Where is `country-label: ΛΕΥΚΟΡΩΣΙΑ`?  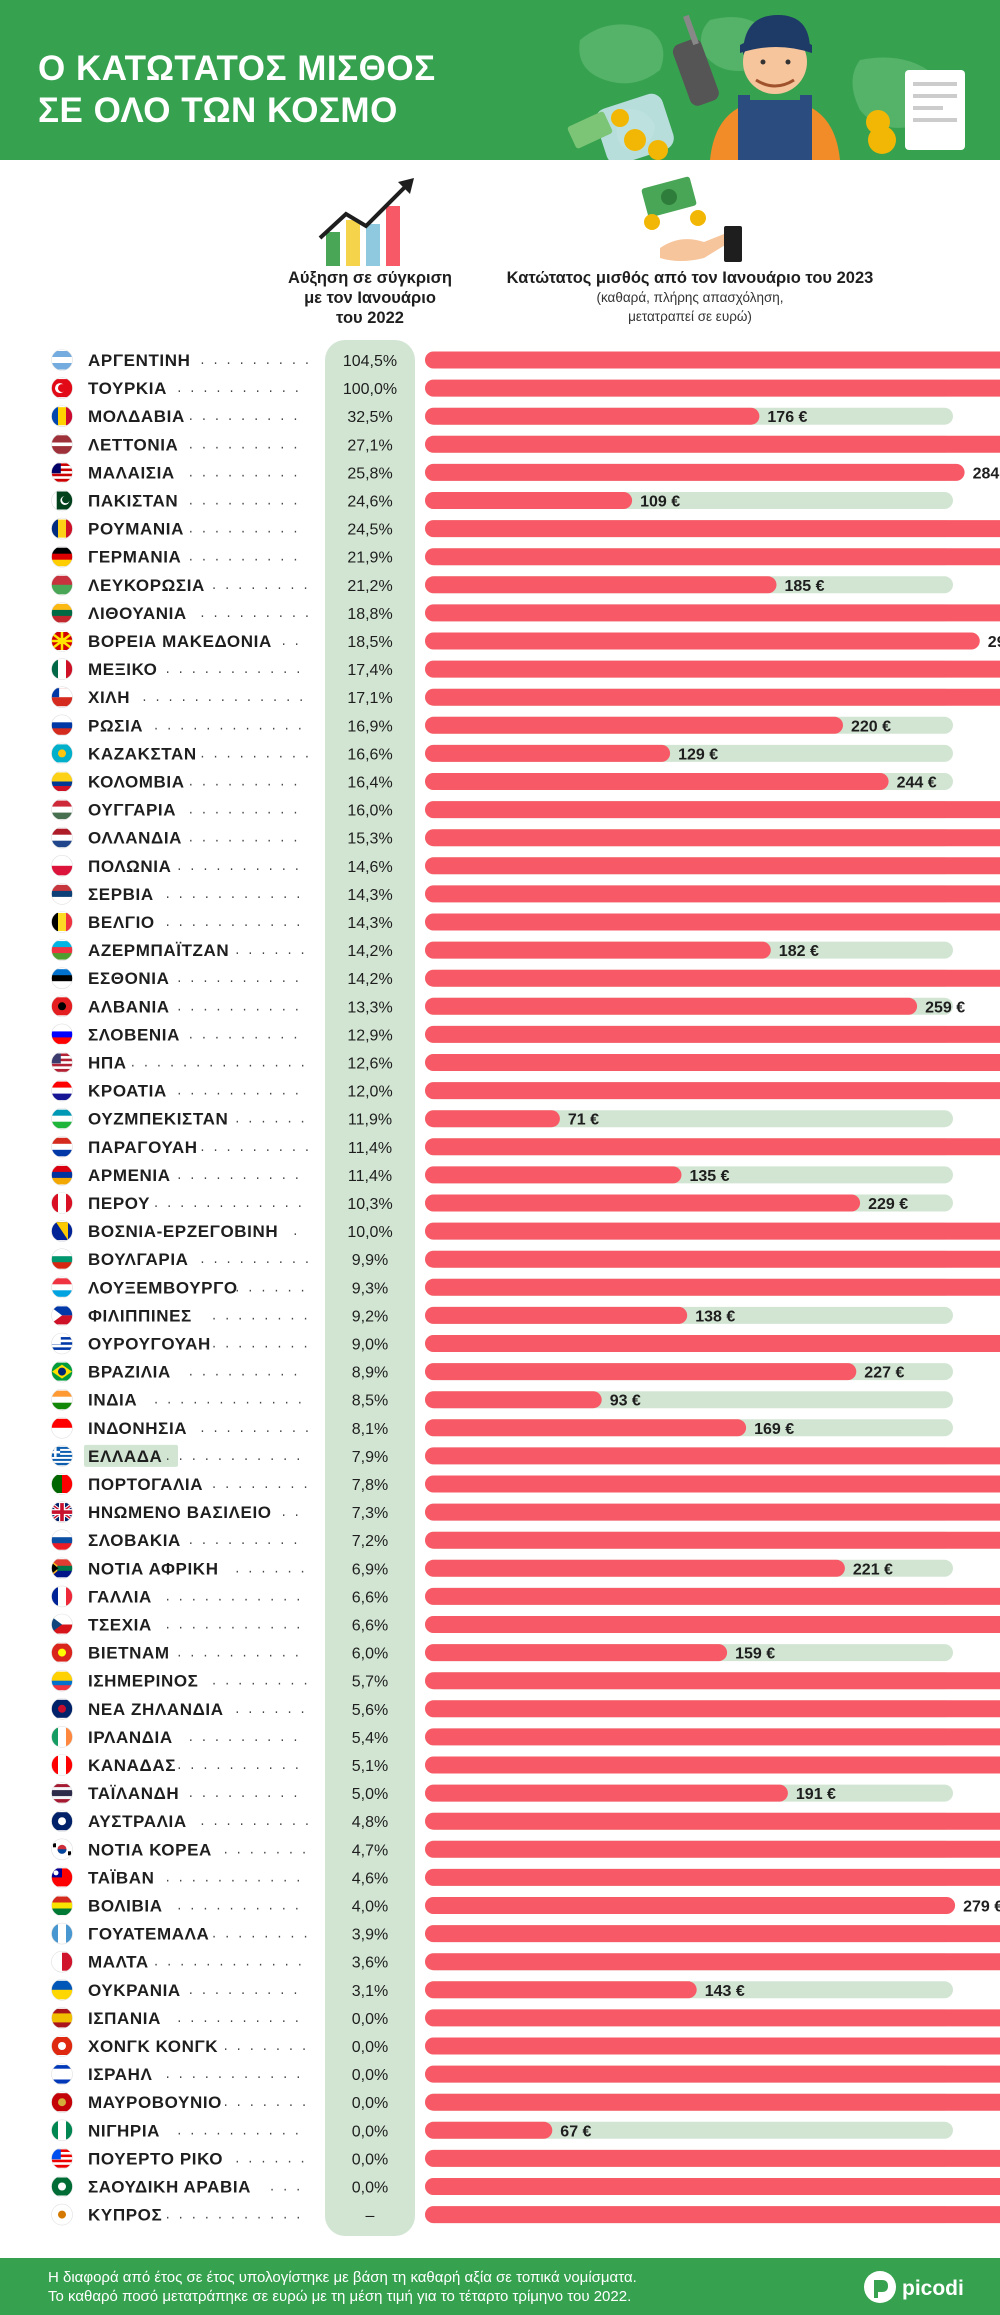 country-label: ΛΕΥΚΟΡΩΣΙΑ is located at coordinates (146, 585).